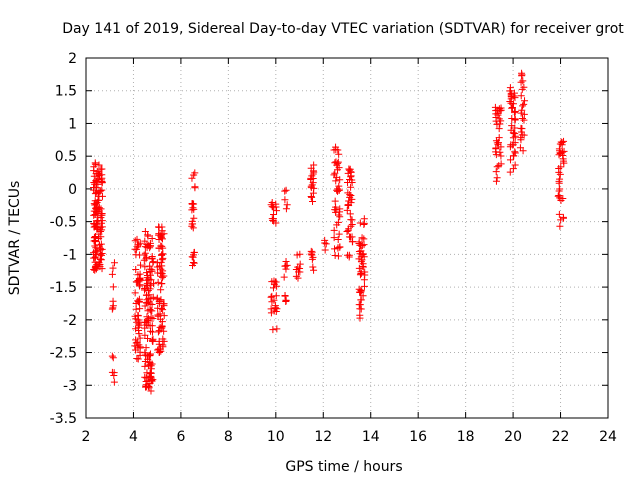 The image size is (640, 480). Describe the element at coordinates (323, 437) in the screenshot. I see `x-tick-label: 12` at that location.